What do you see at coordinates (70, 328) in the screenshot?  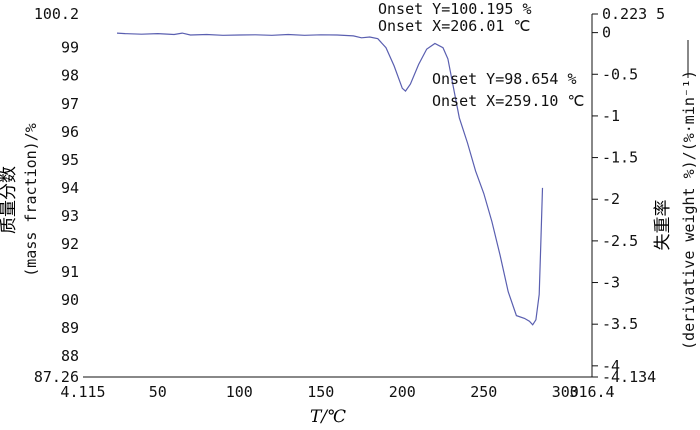 I see `y-left-tick-label: 89` at bounding box center [70, 328].